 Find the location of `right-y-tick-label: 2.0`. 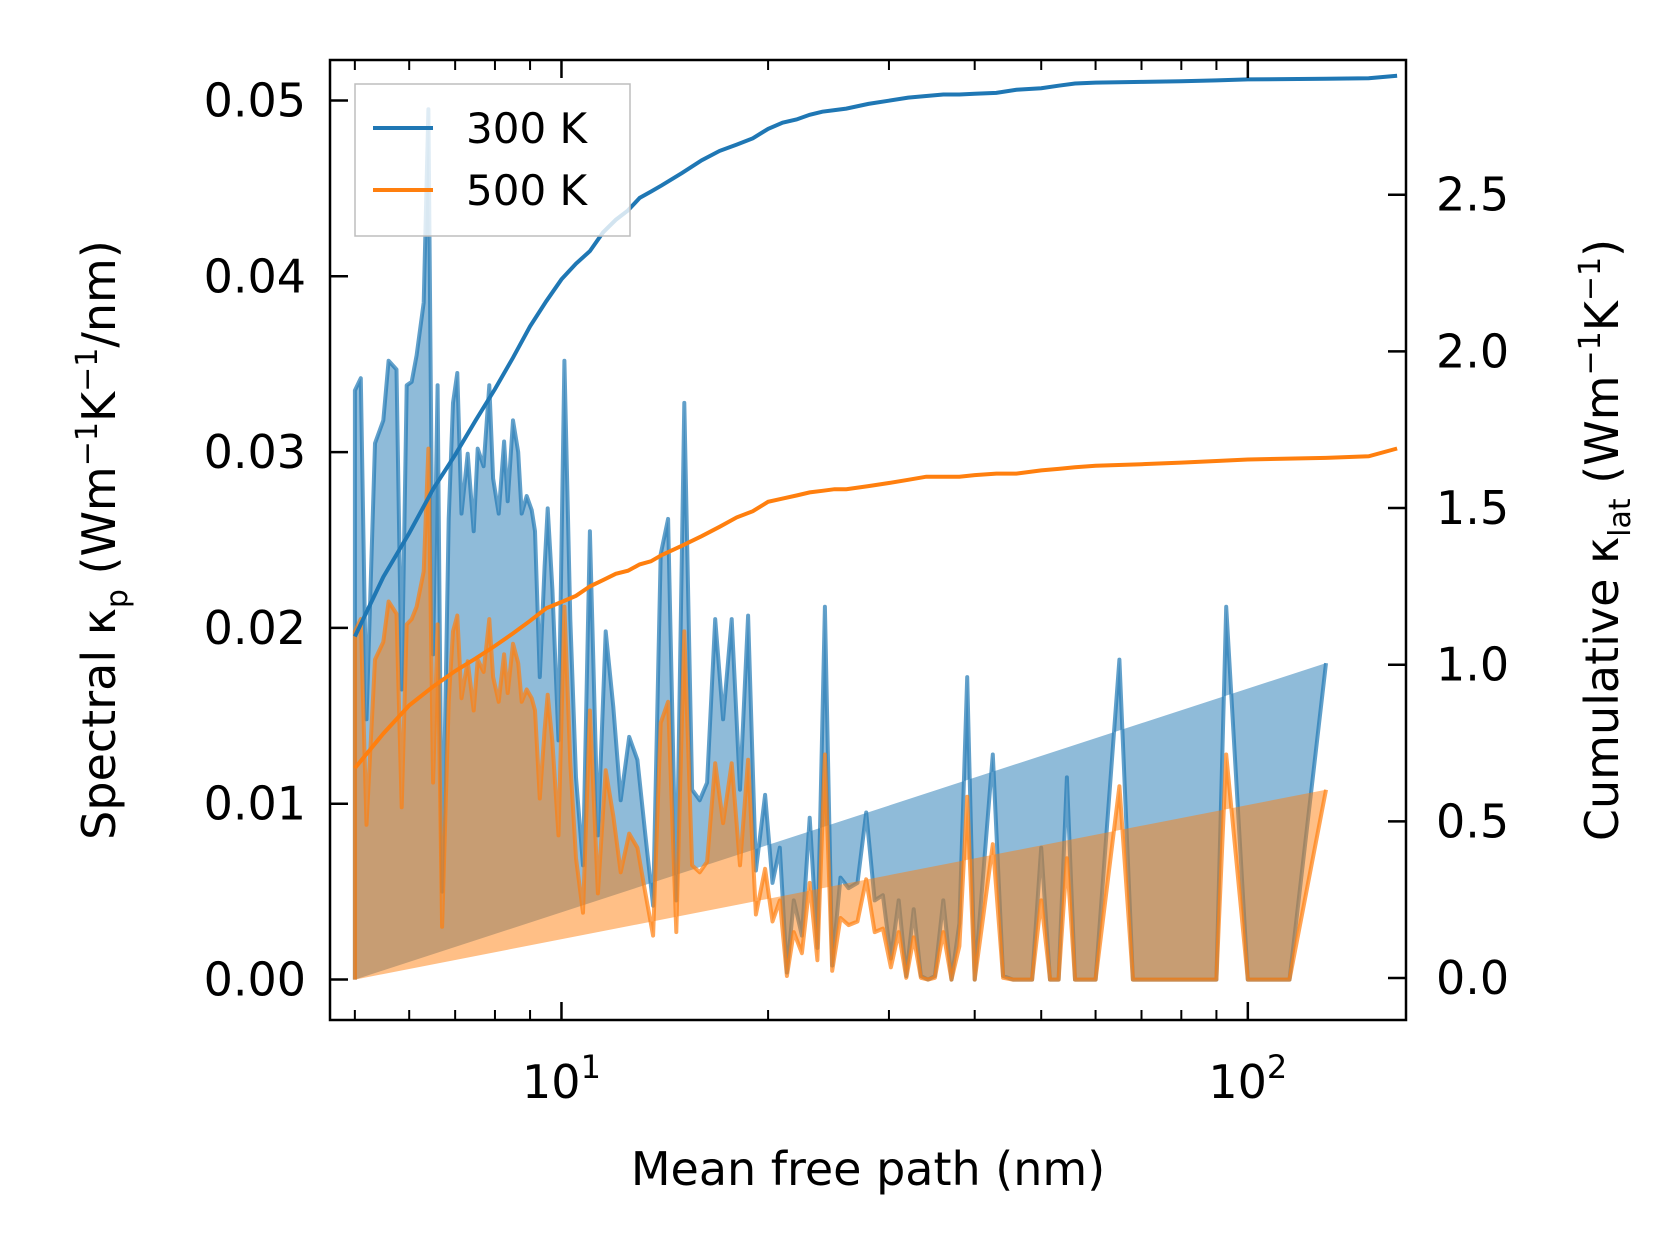

right-y-tick-label: 2.0 is located at coordinates (1472, 351).